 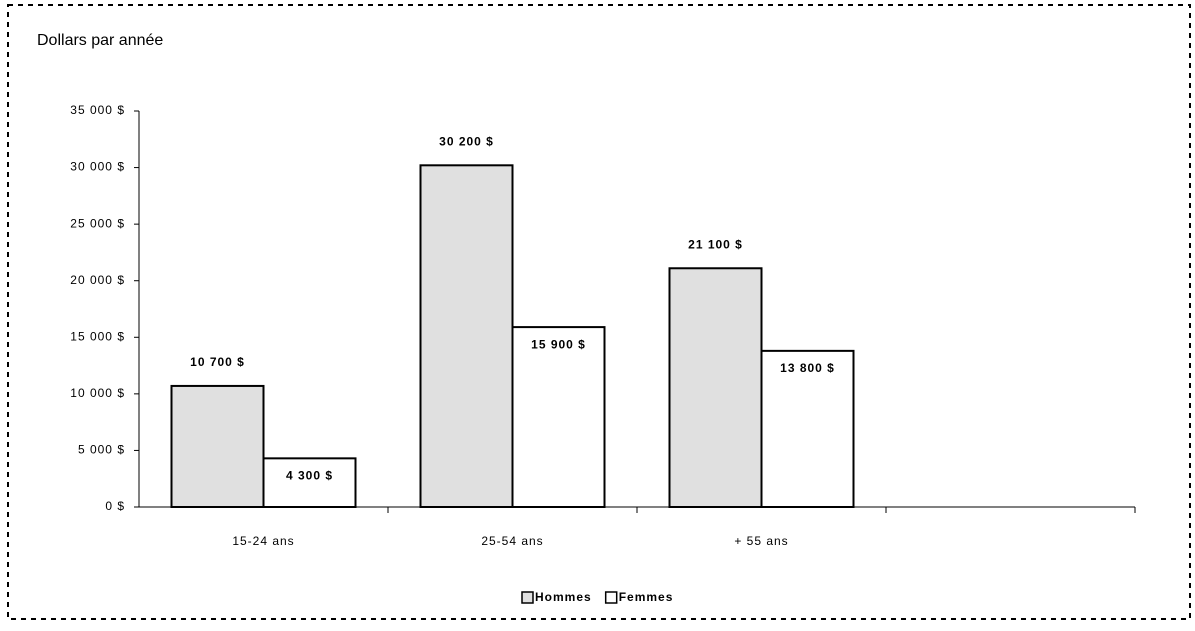 What do you see at coordinates (715, 244) in the screenshot?
I see `data-label: 21 100 $` at bounding box center [715, 244].